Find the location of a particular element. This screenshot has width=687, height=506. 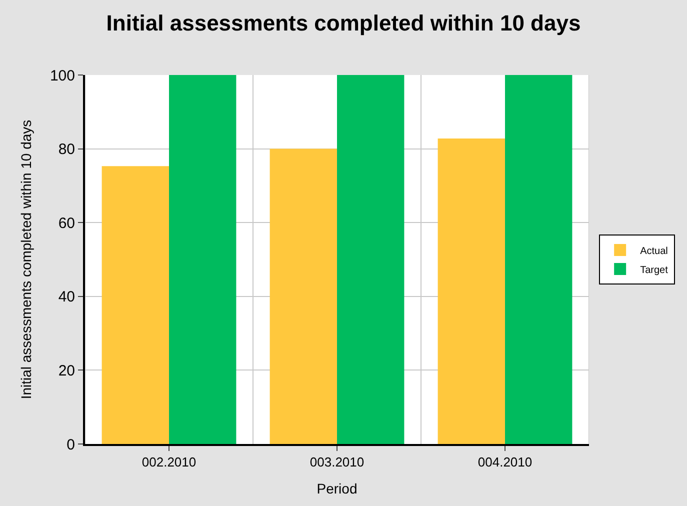

legend-label: Target is located at coordinates (654, 270).